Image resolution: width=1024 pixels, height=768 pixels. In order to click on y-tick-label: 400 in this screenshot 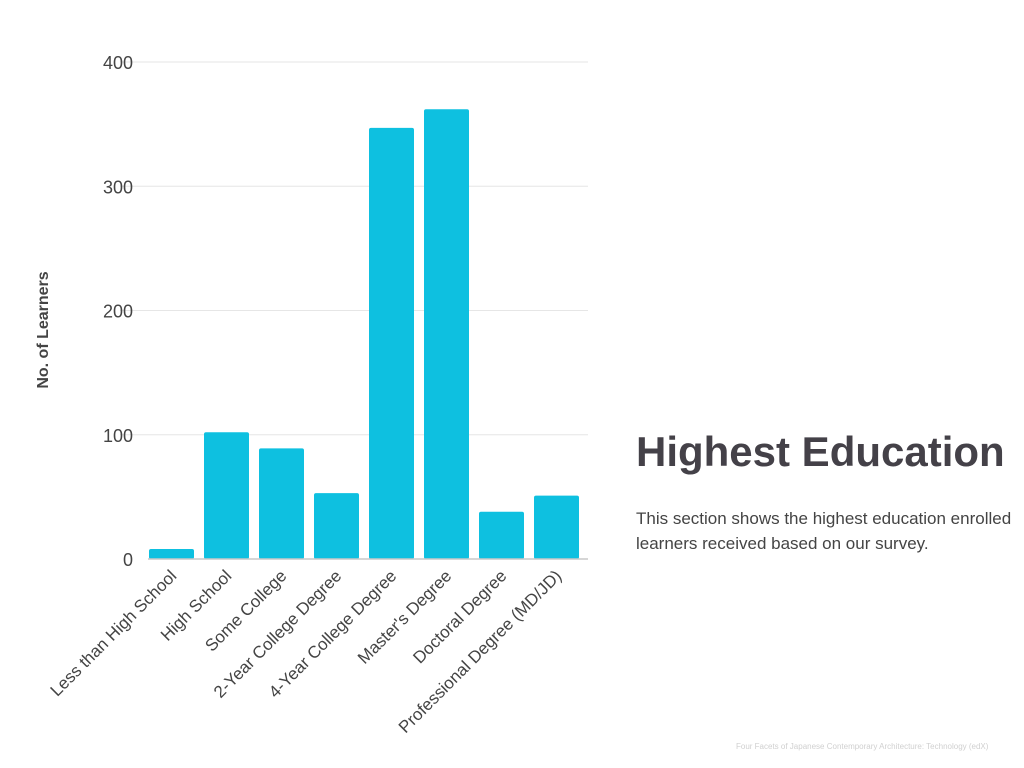, I will do `click(118, 63)`.